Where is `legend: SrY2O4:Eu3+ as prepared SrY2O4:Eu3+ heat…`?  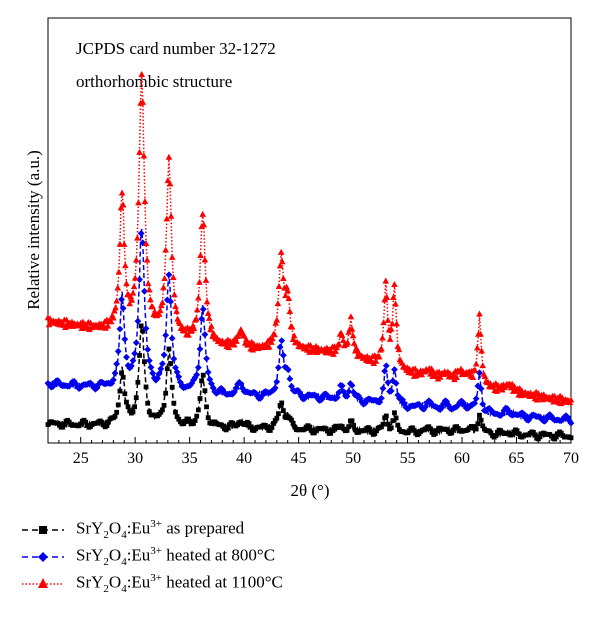
legend: SrY2O4:Eu3+ as prepared SrY2O4:Eu3+ heat… is located at coordinates (151, 556).